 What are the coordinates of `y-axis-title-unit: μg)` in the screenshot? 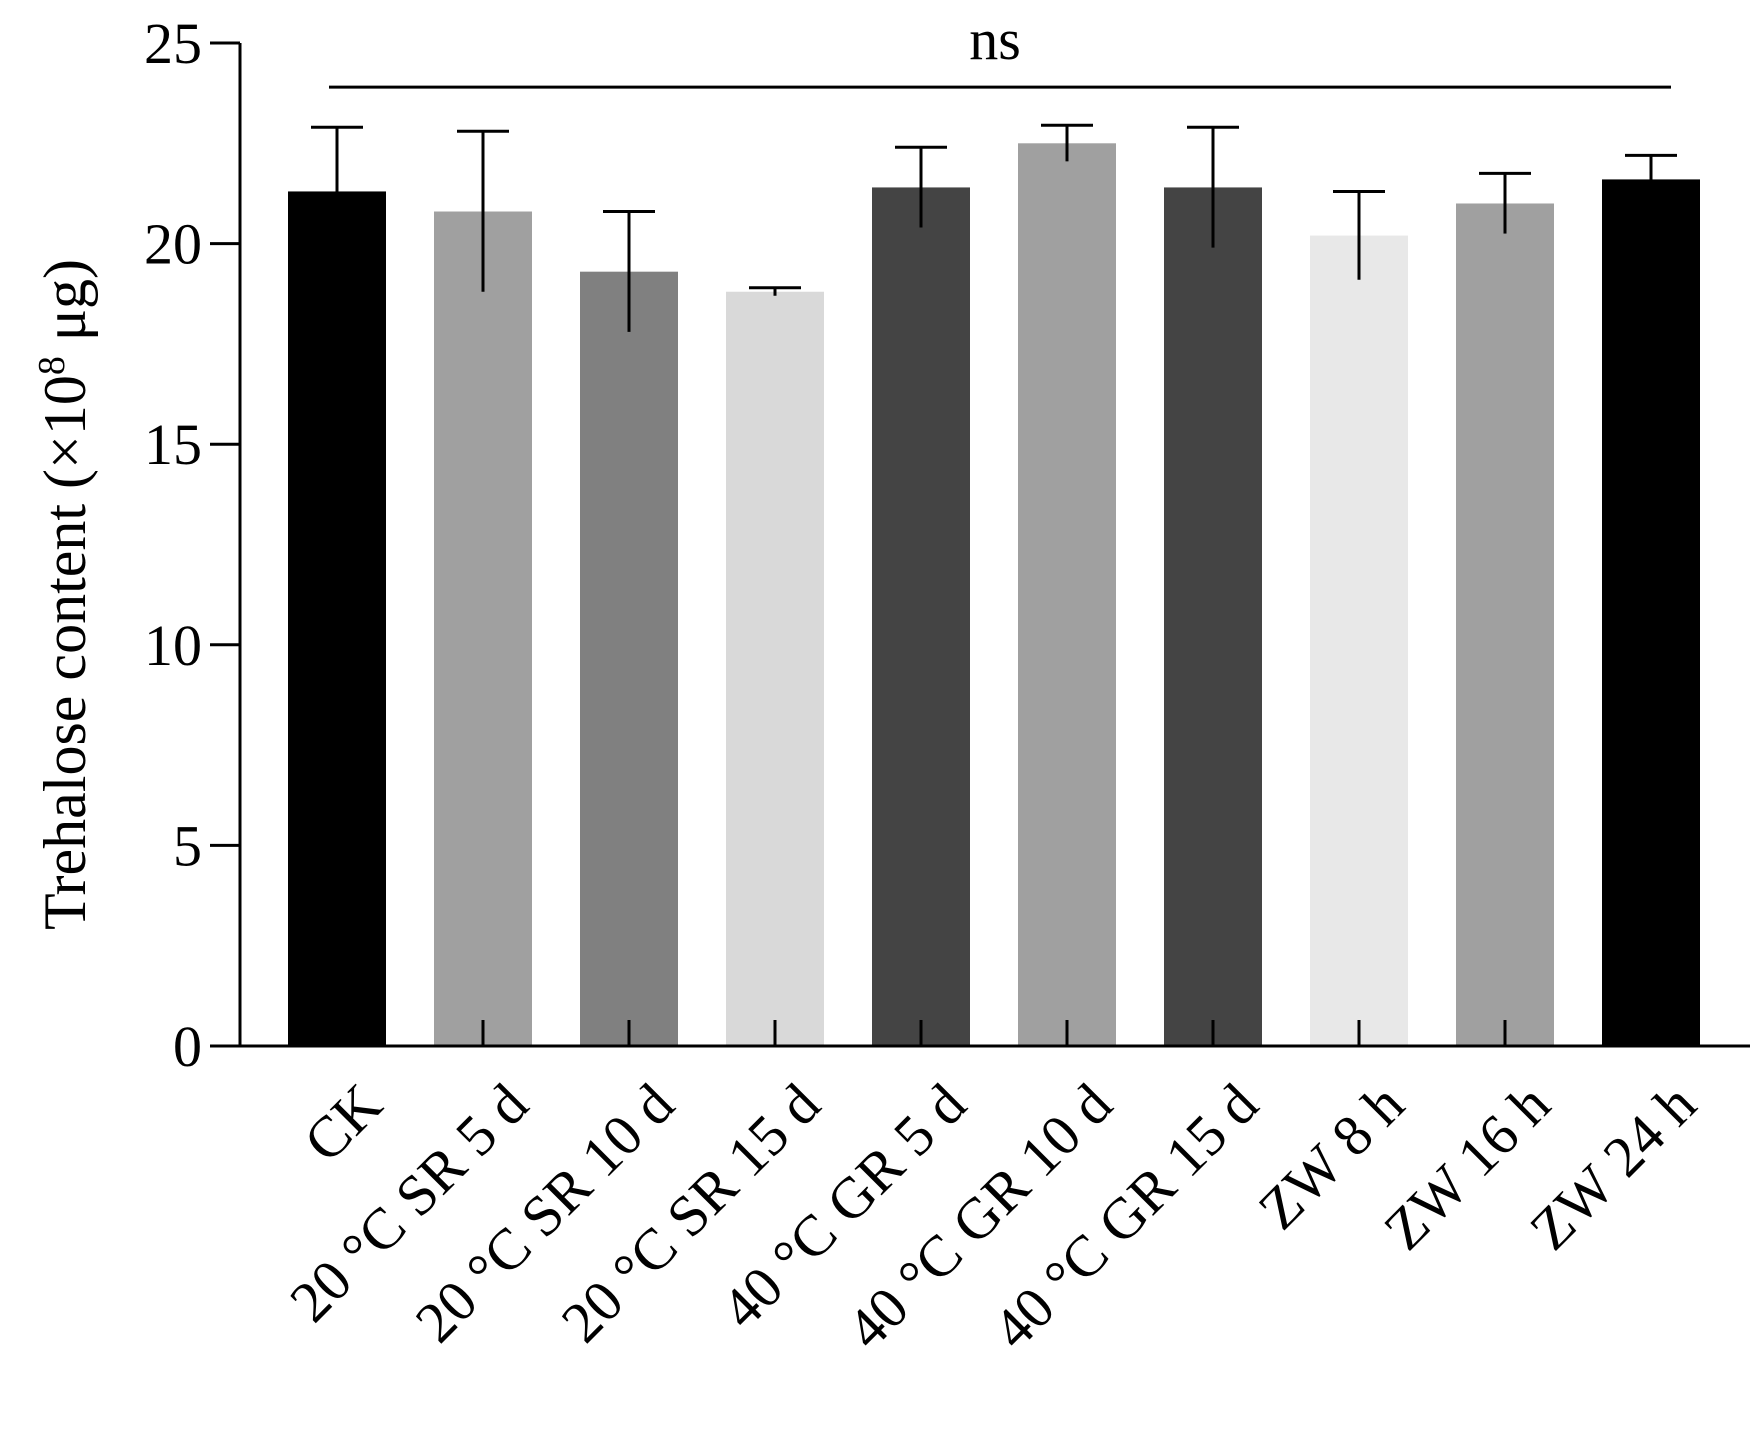 It's located at (65, 307).